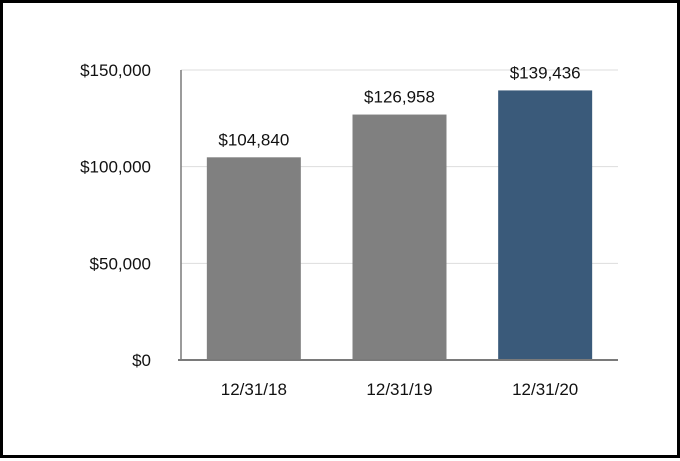  What do you see at coordinates (253, 139) in the screenshot?
I see `data-label: $104,840` at bounding box center [253, 139].